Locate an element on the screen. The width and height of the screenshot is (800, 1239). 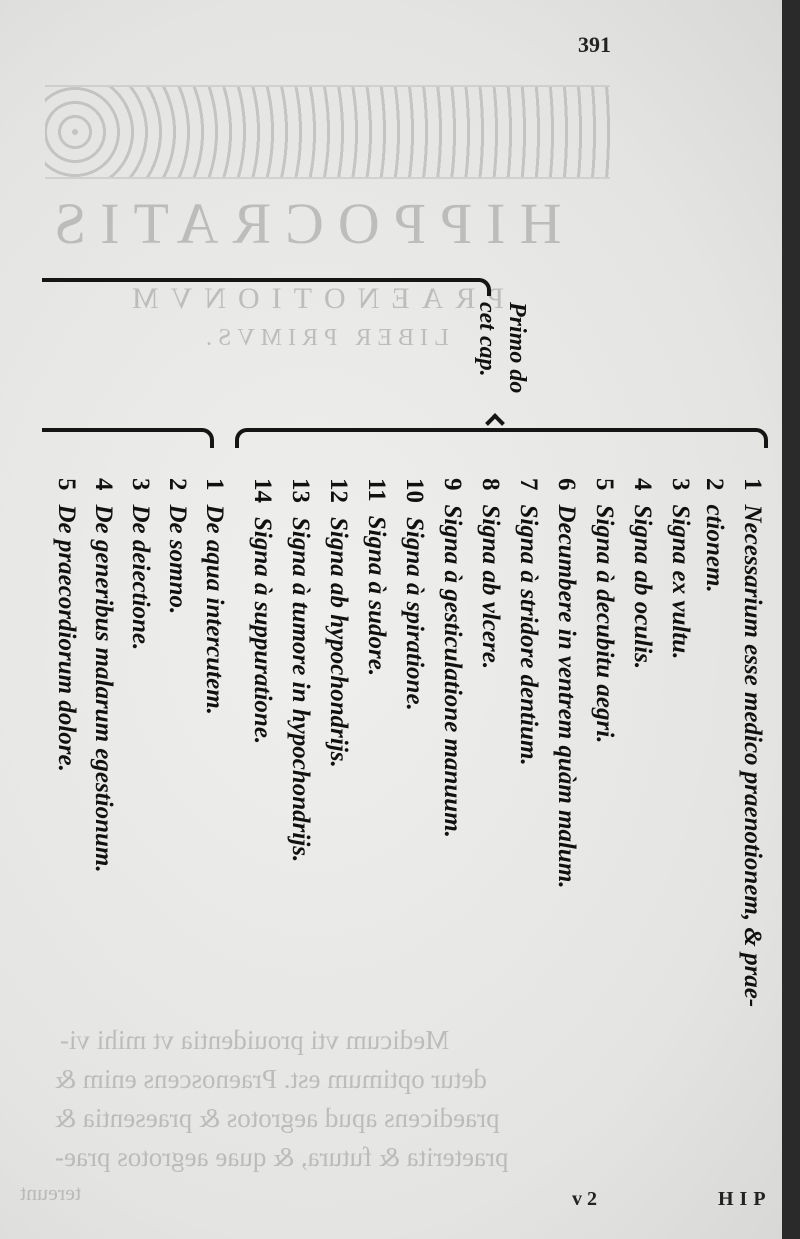
show-through-para-5: tereunt is located at coordinates (51, 1192).